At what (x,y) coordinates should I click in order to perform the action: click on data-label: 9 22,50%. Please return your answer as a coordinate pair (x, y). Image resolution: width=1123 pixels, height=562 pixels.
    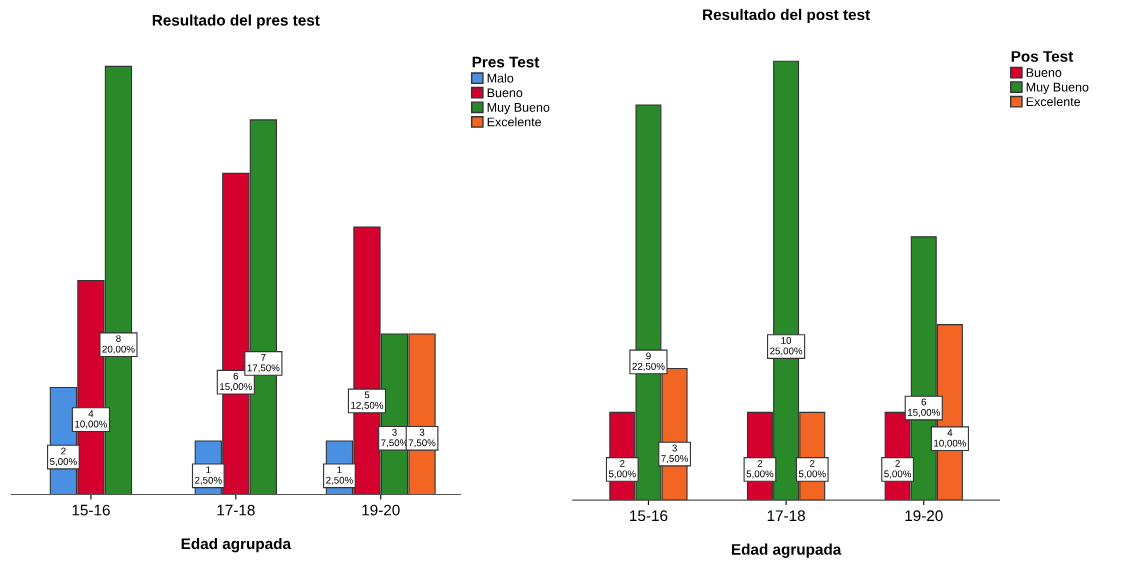
    Looking at the image, I should click on (648, 361).